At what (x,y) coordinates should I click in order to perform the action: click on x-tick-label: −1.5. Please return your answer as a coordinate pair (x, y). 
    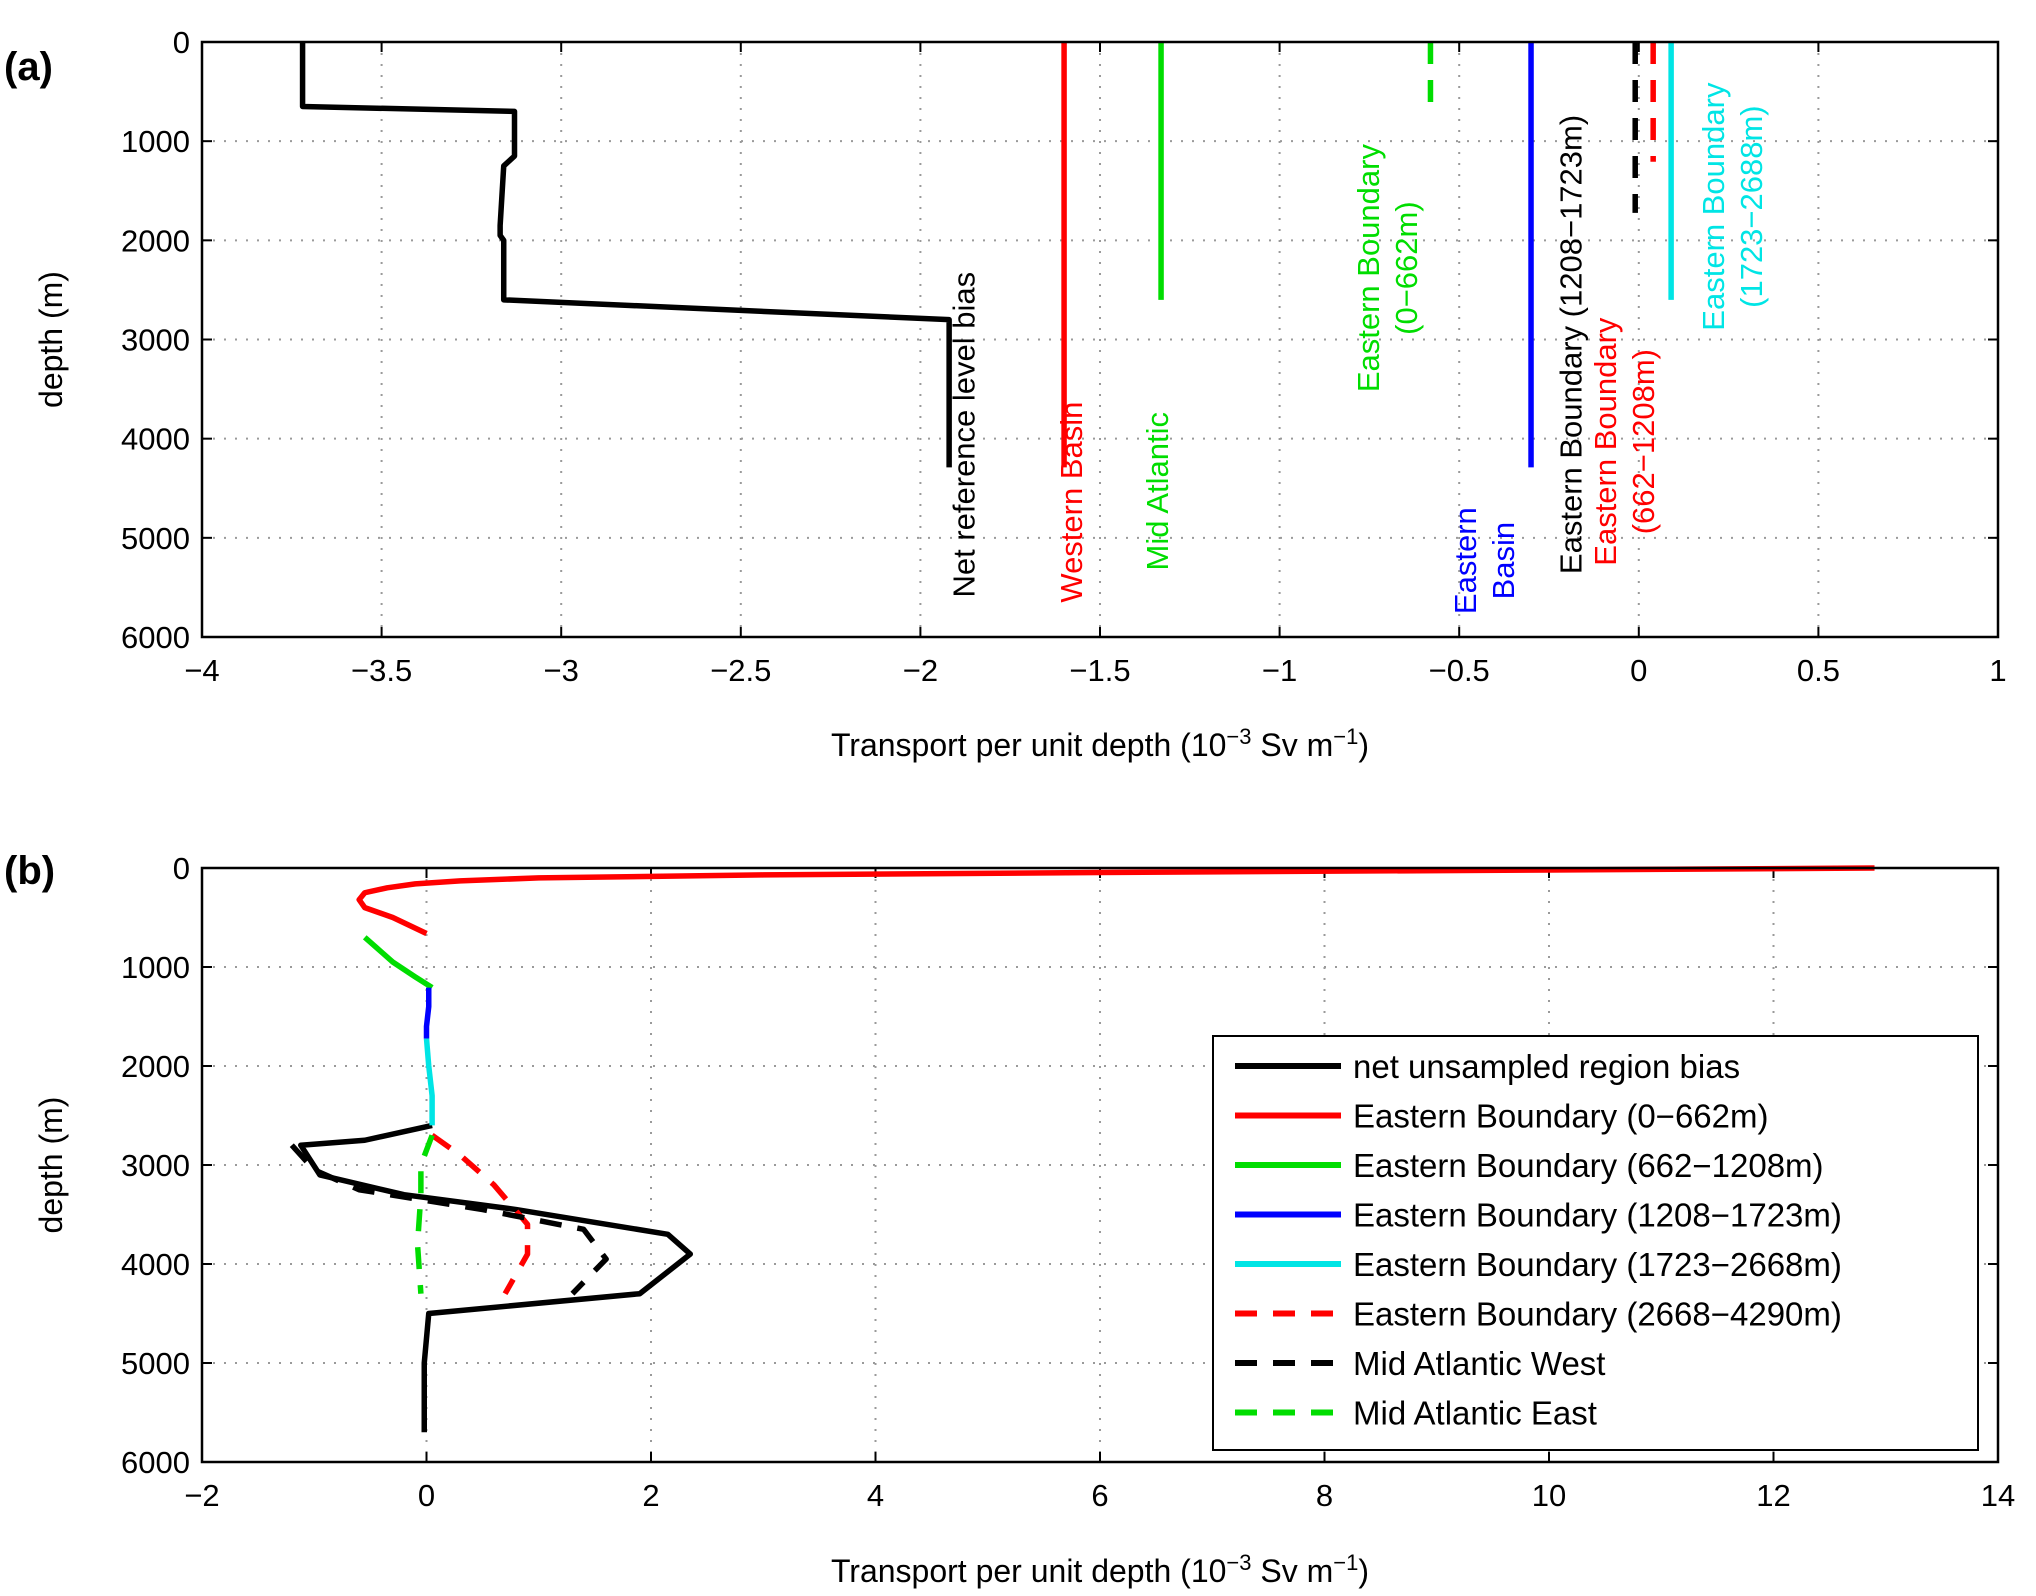
    Looking at the image, I should click on (1099, 670).